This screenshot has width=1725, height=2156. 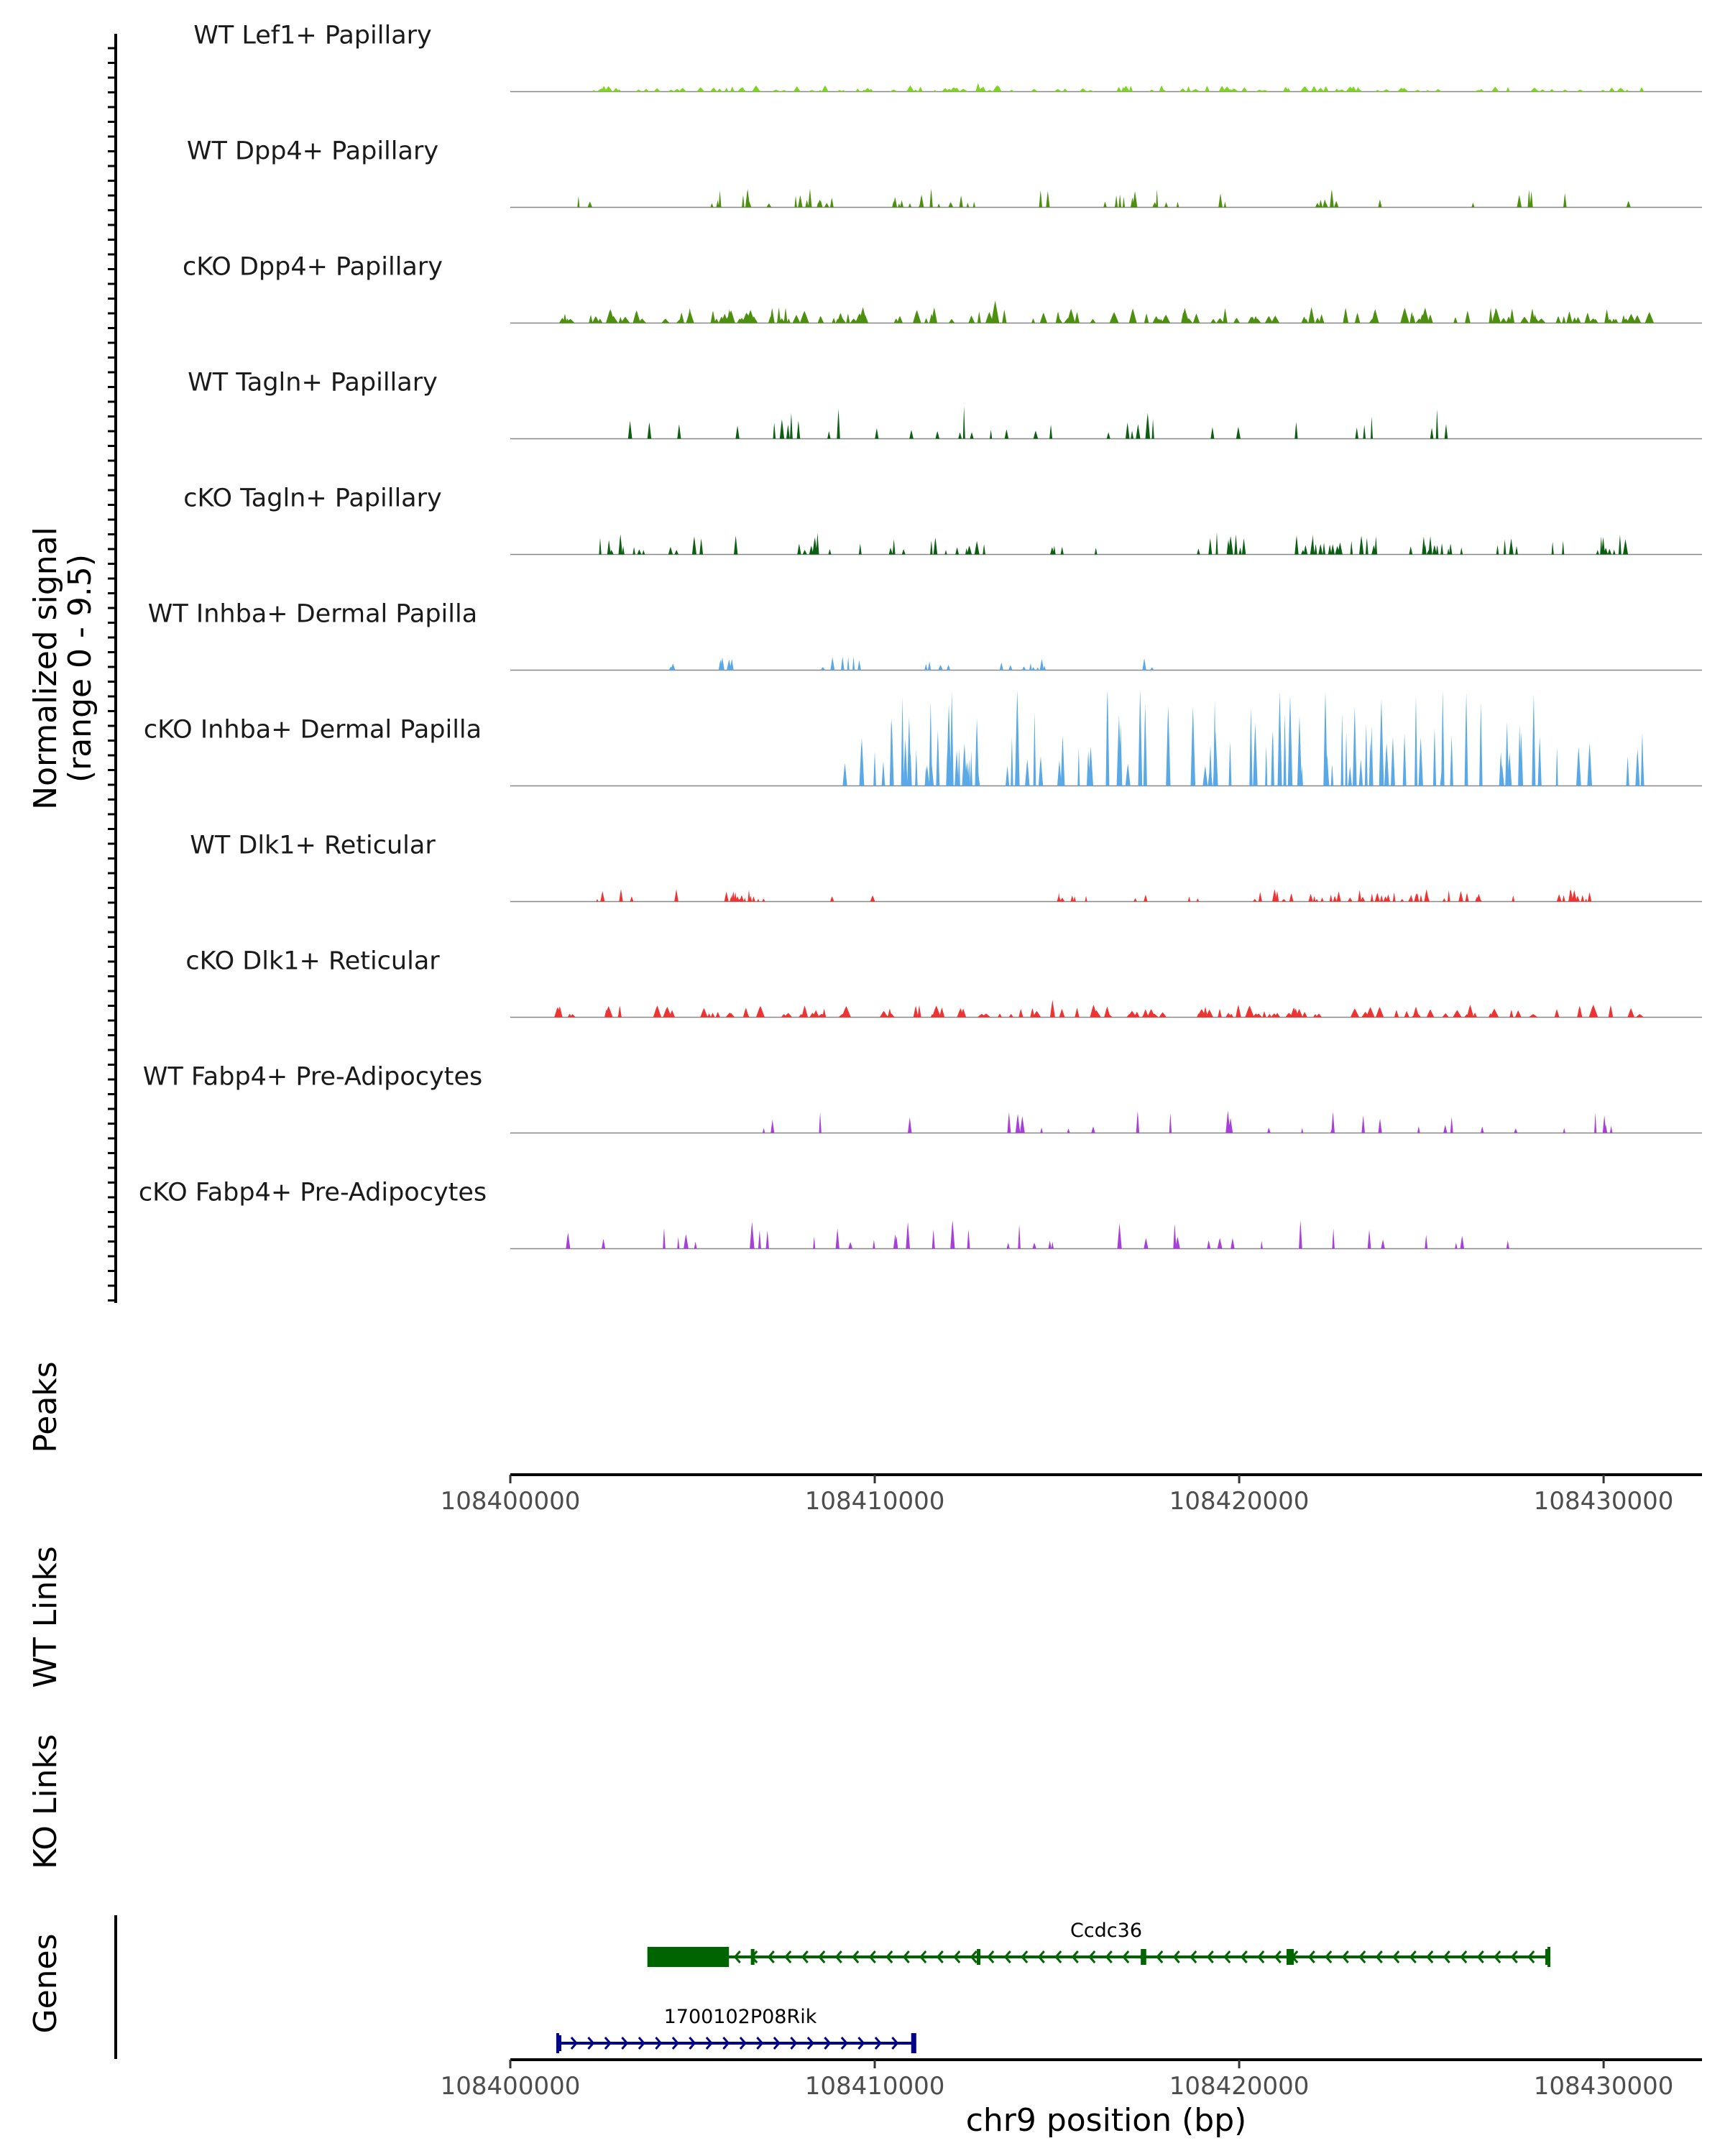 I want to click on x-tick-label: 108400000, so click(x=511, y=1501).